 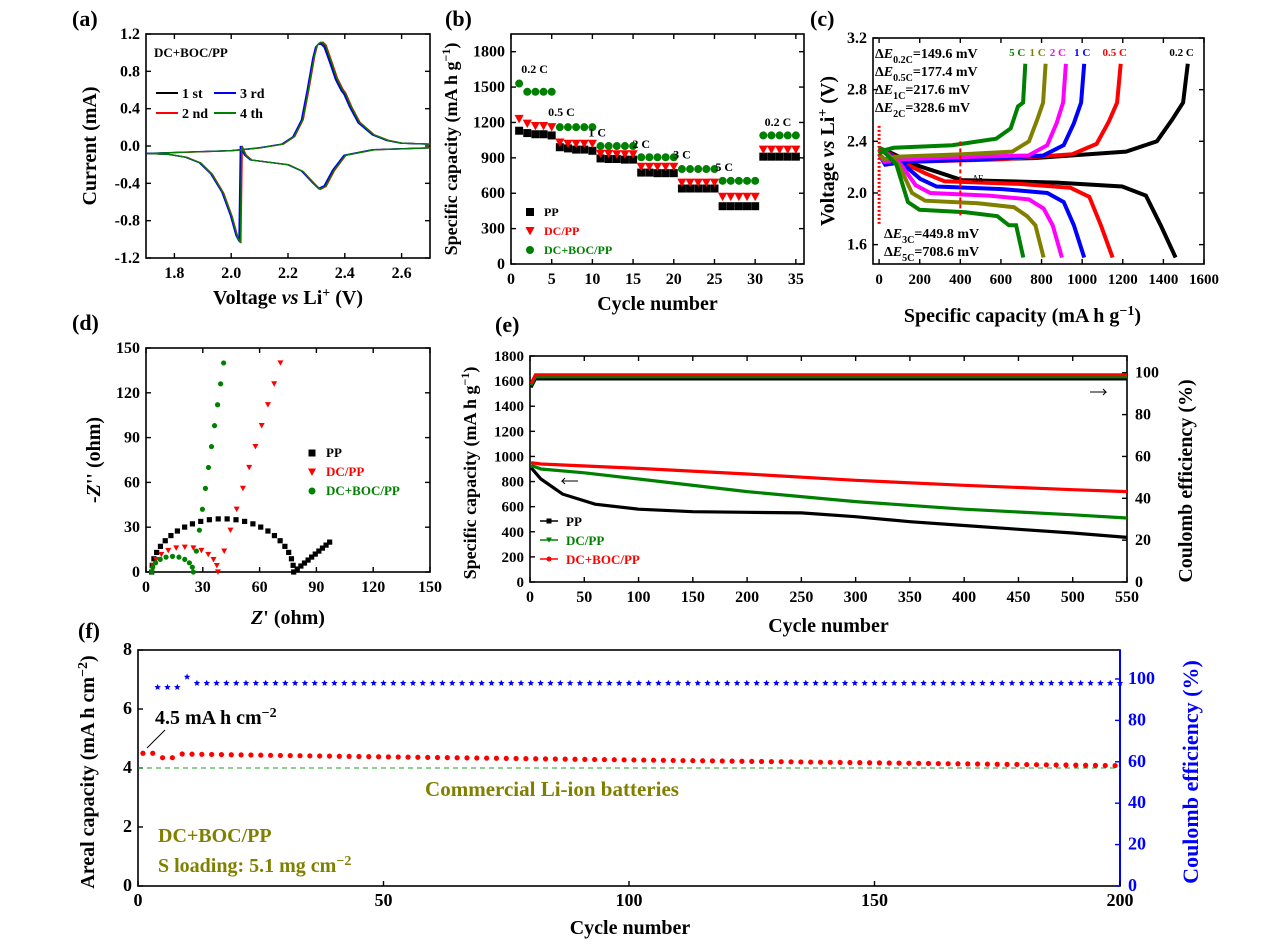 I want to click on x-tick-label: 25, so click(x=714, y=279).